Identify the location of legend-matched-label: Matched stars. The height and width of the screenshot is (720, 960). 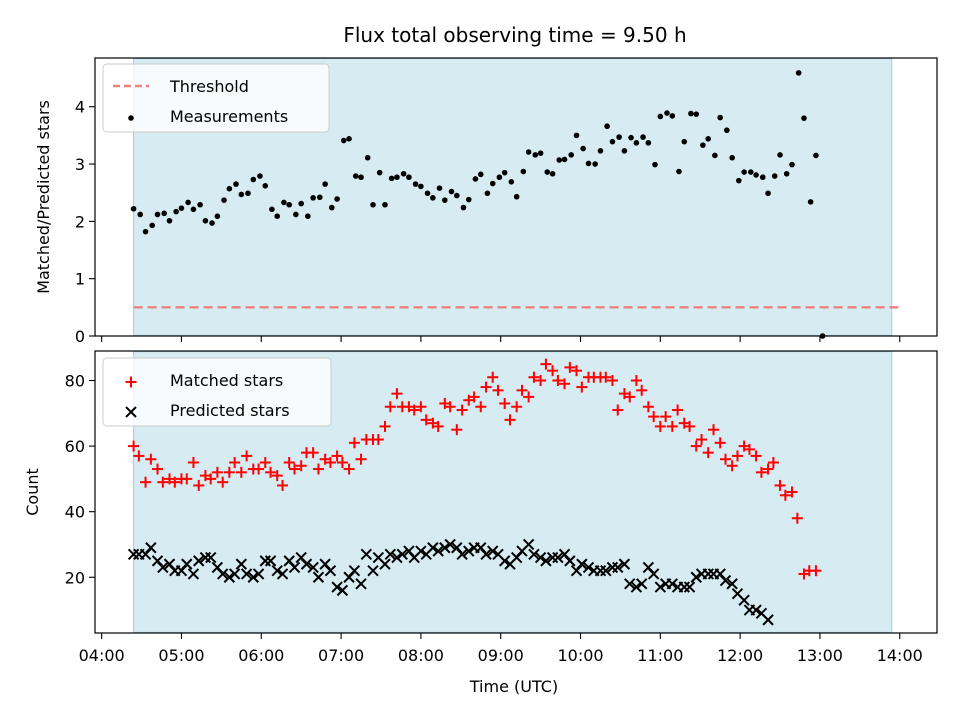
(226, 380).